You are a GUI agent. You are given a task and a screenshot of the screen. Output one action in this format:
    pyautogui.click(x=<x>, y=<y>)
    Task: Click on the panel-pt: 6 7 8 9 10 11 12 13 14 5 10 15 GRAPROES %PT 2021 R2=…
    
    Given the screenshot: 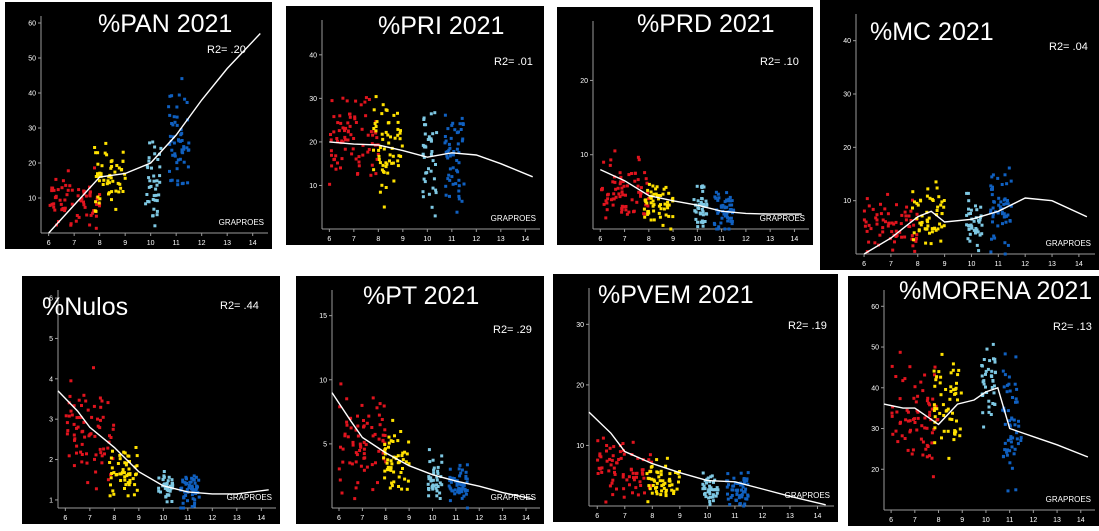 What is the action you would take?
    pyautogui.click(x=420, y=400)
    